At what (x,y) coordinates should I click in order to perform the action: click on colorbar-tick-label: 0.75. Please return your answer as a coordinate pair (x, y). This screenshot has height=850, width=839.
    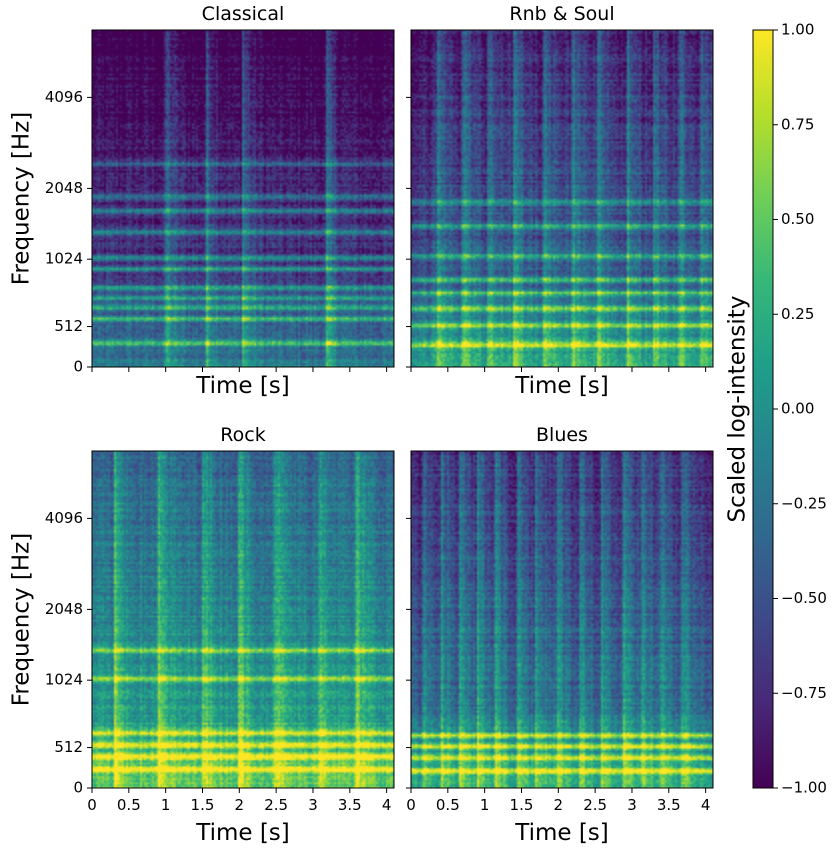
    Looking at the image, I should click on (797, 124).